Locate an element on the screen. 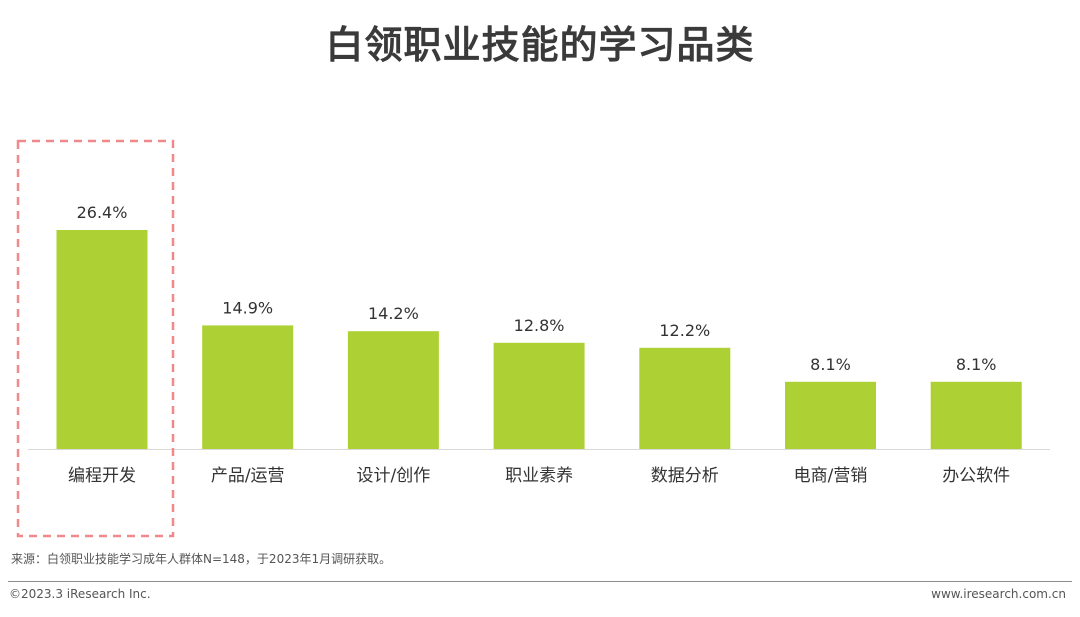 Image resolution: width=1080 pixels, height=617 pixels. category-label: 编程开发 is located at coordinates (102, 476).